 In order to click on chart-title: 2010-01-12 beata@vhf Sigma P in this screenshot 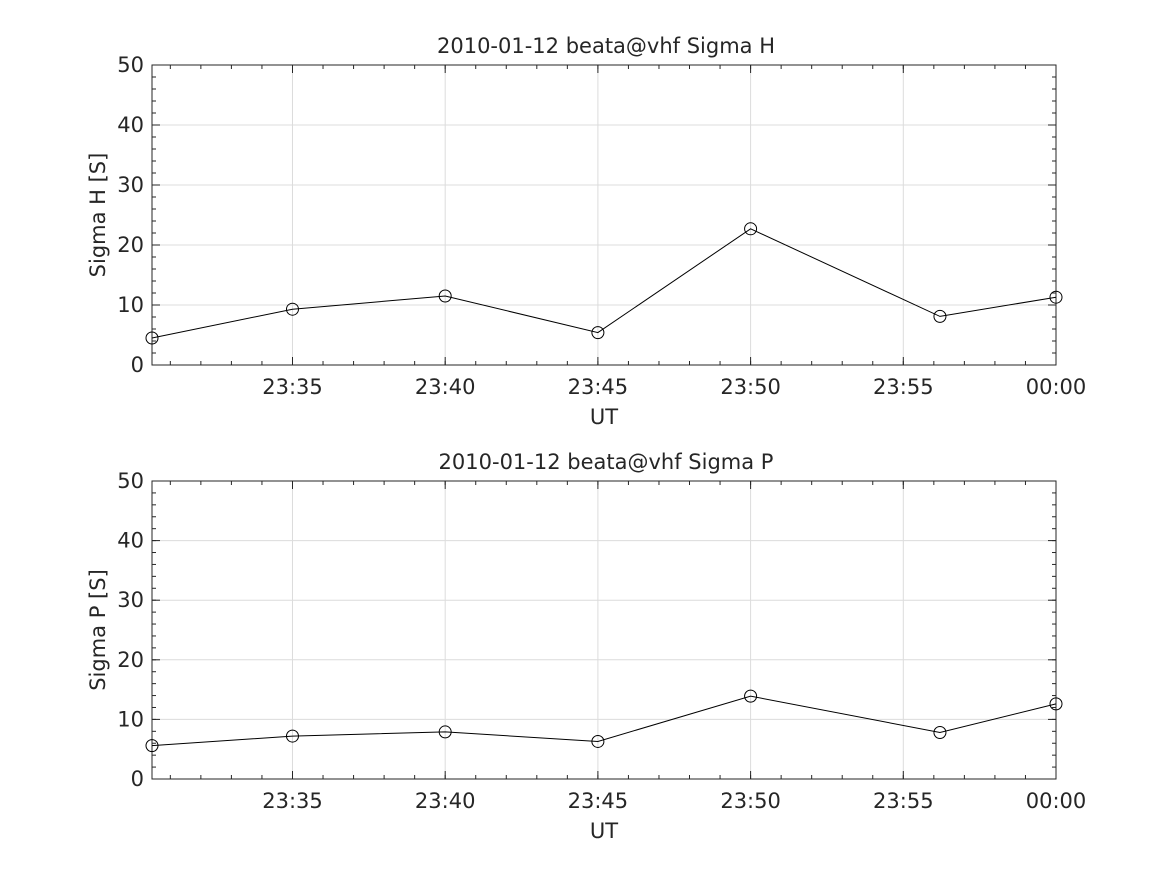, I will do `click(606, 462)`.